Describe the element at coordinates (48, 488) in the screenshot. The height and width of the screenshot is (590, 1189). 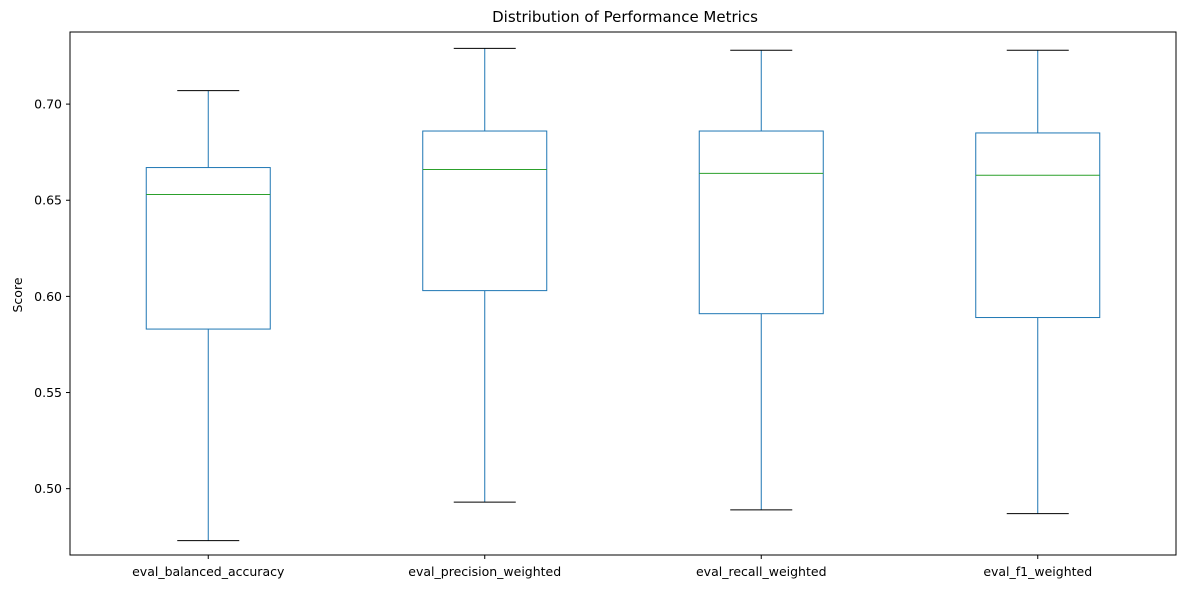
I see `y-tick-label: 0.50` at that location.